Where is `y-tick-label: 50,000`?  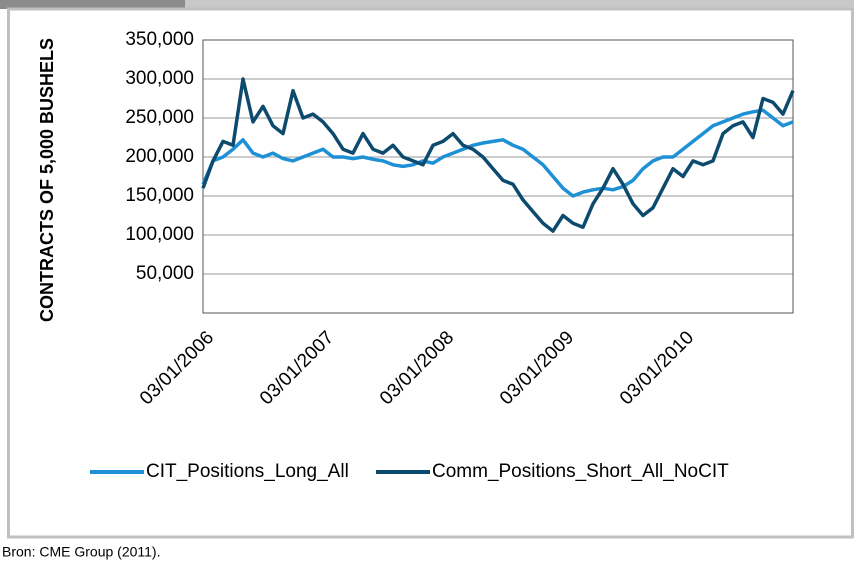
y-tick-label: 50,000 is located at coordinates (165, 273).